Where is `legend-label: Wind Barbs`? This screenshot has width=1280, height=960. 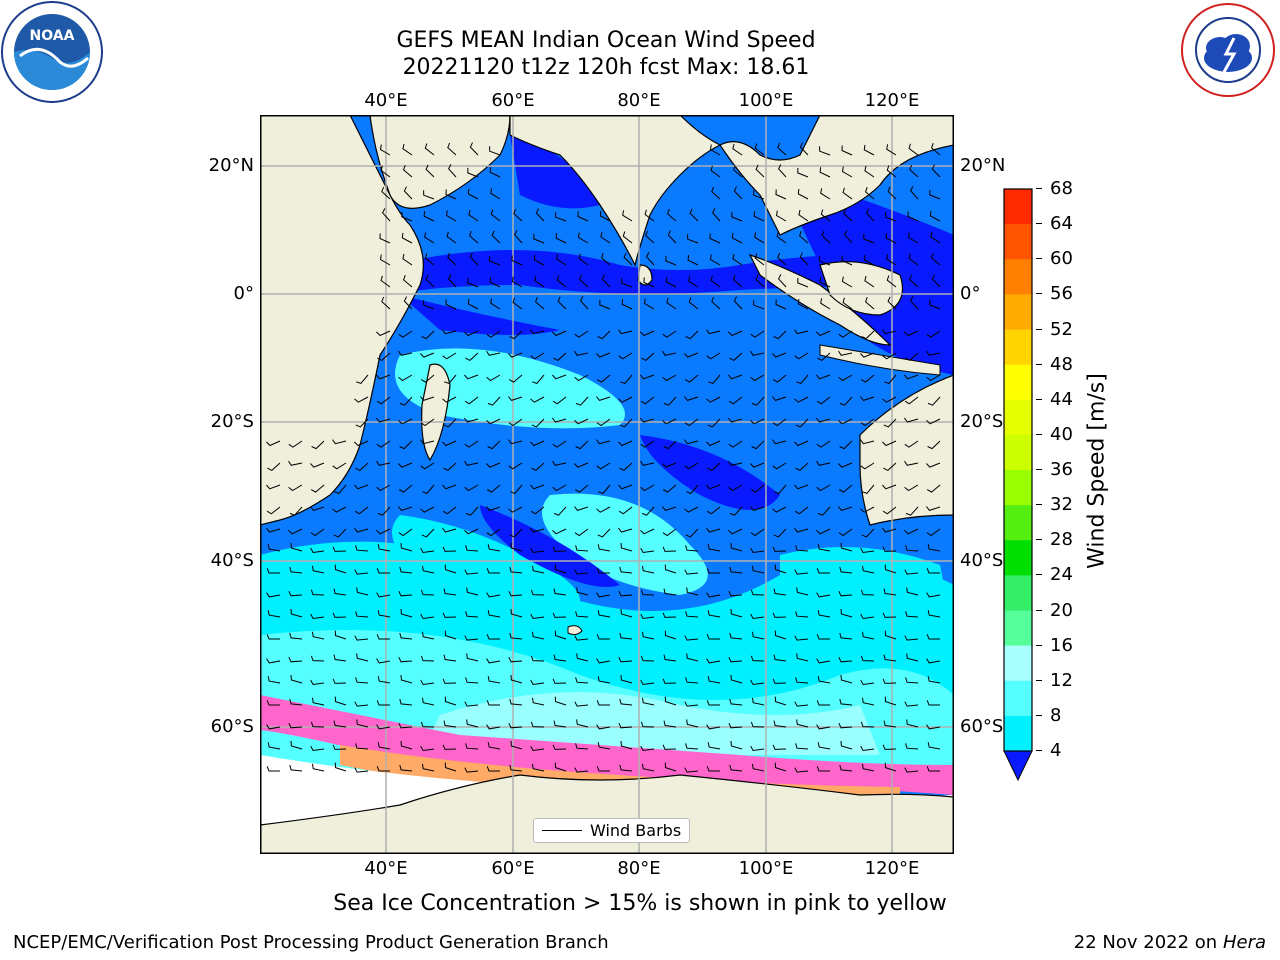
legend-label: Wind Barbs is located at coordinates (636, 830).